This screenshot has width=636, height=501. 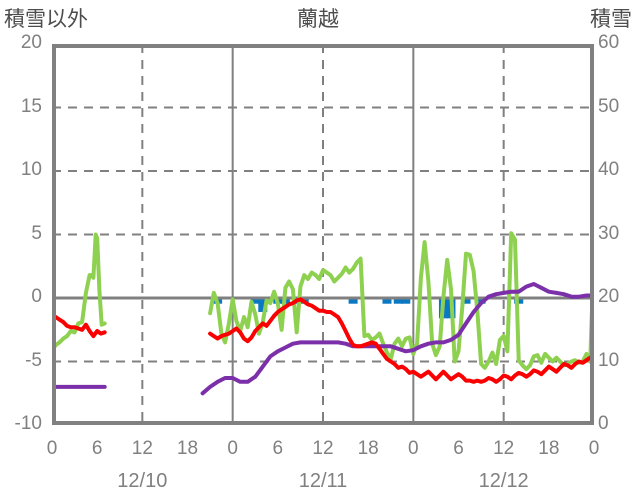 I want to click on y-tick-right-0: 0, so click(x=603, y=423).